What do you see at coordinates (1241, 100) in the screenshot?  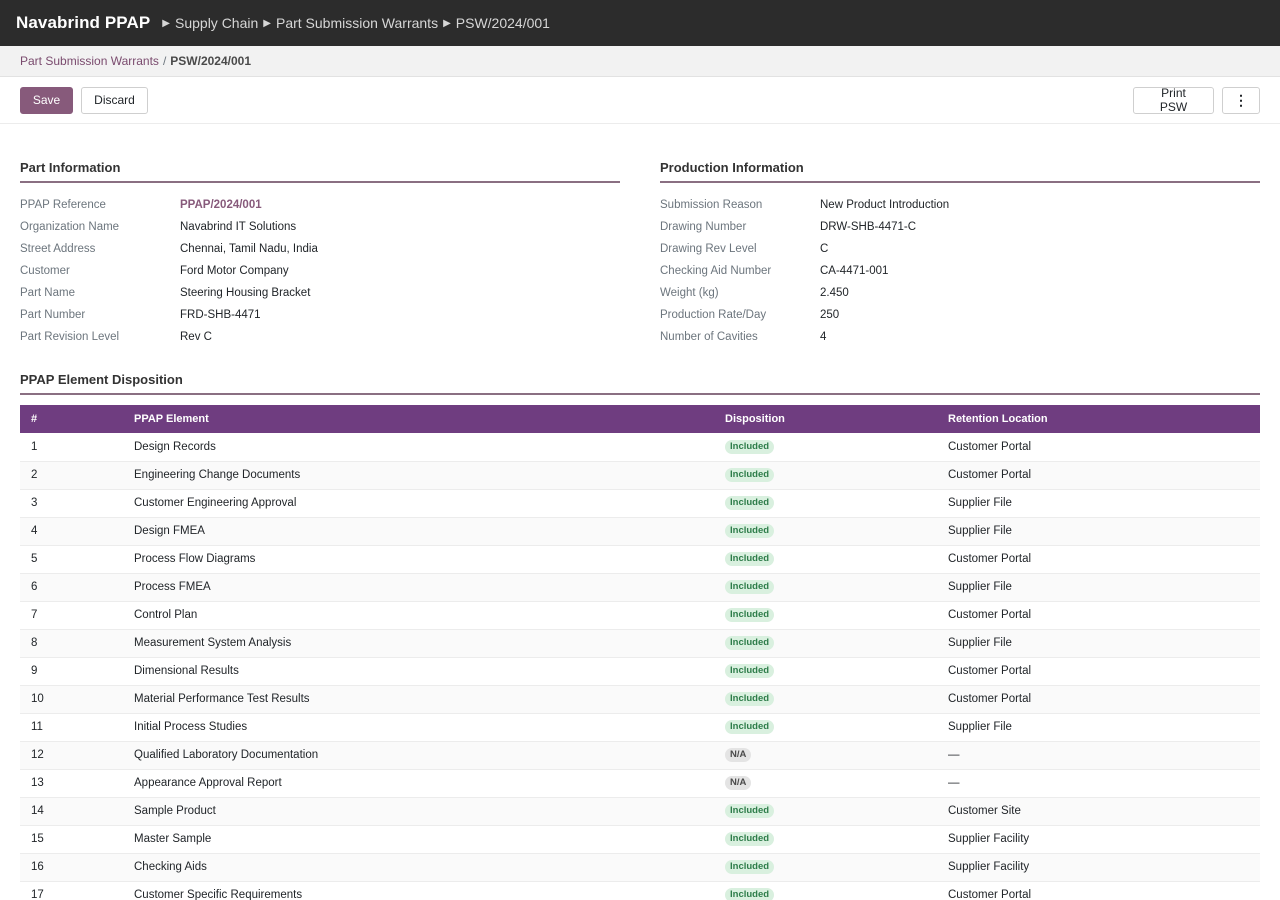 I see `more-options-icon: ⋮` at bounding box center [1241, 100].